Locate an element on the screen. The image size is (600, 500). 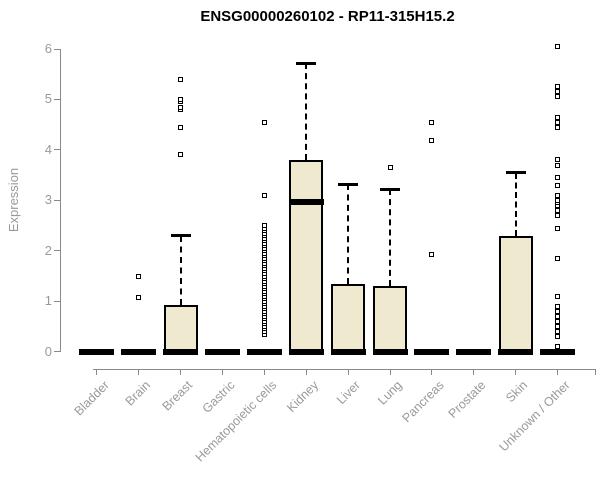
y-tick-label: 0 is located at coordinates (48, 351).